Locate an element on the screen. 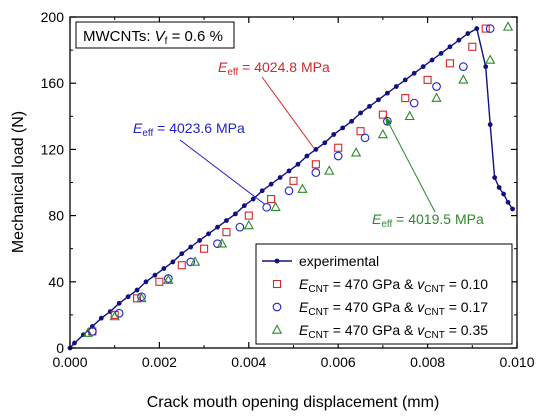 The height and width of the screenshot is (416, 550). y-tick-label: 200 is located at coordinates (53, 17).